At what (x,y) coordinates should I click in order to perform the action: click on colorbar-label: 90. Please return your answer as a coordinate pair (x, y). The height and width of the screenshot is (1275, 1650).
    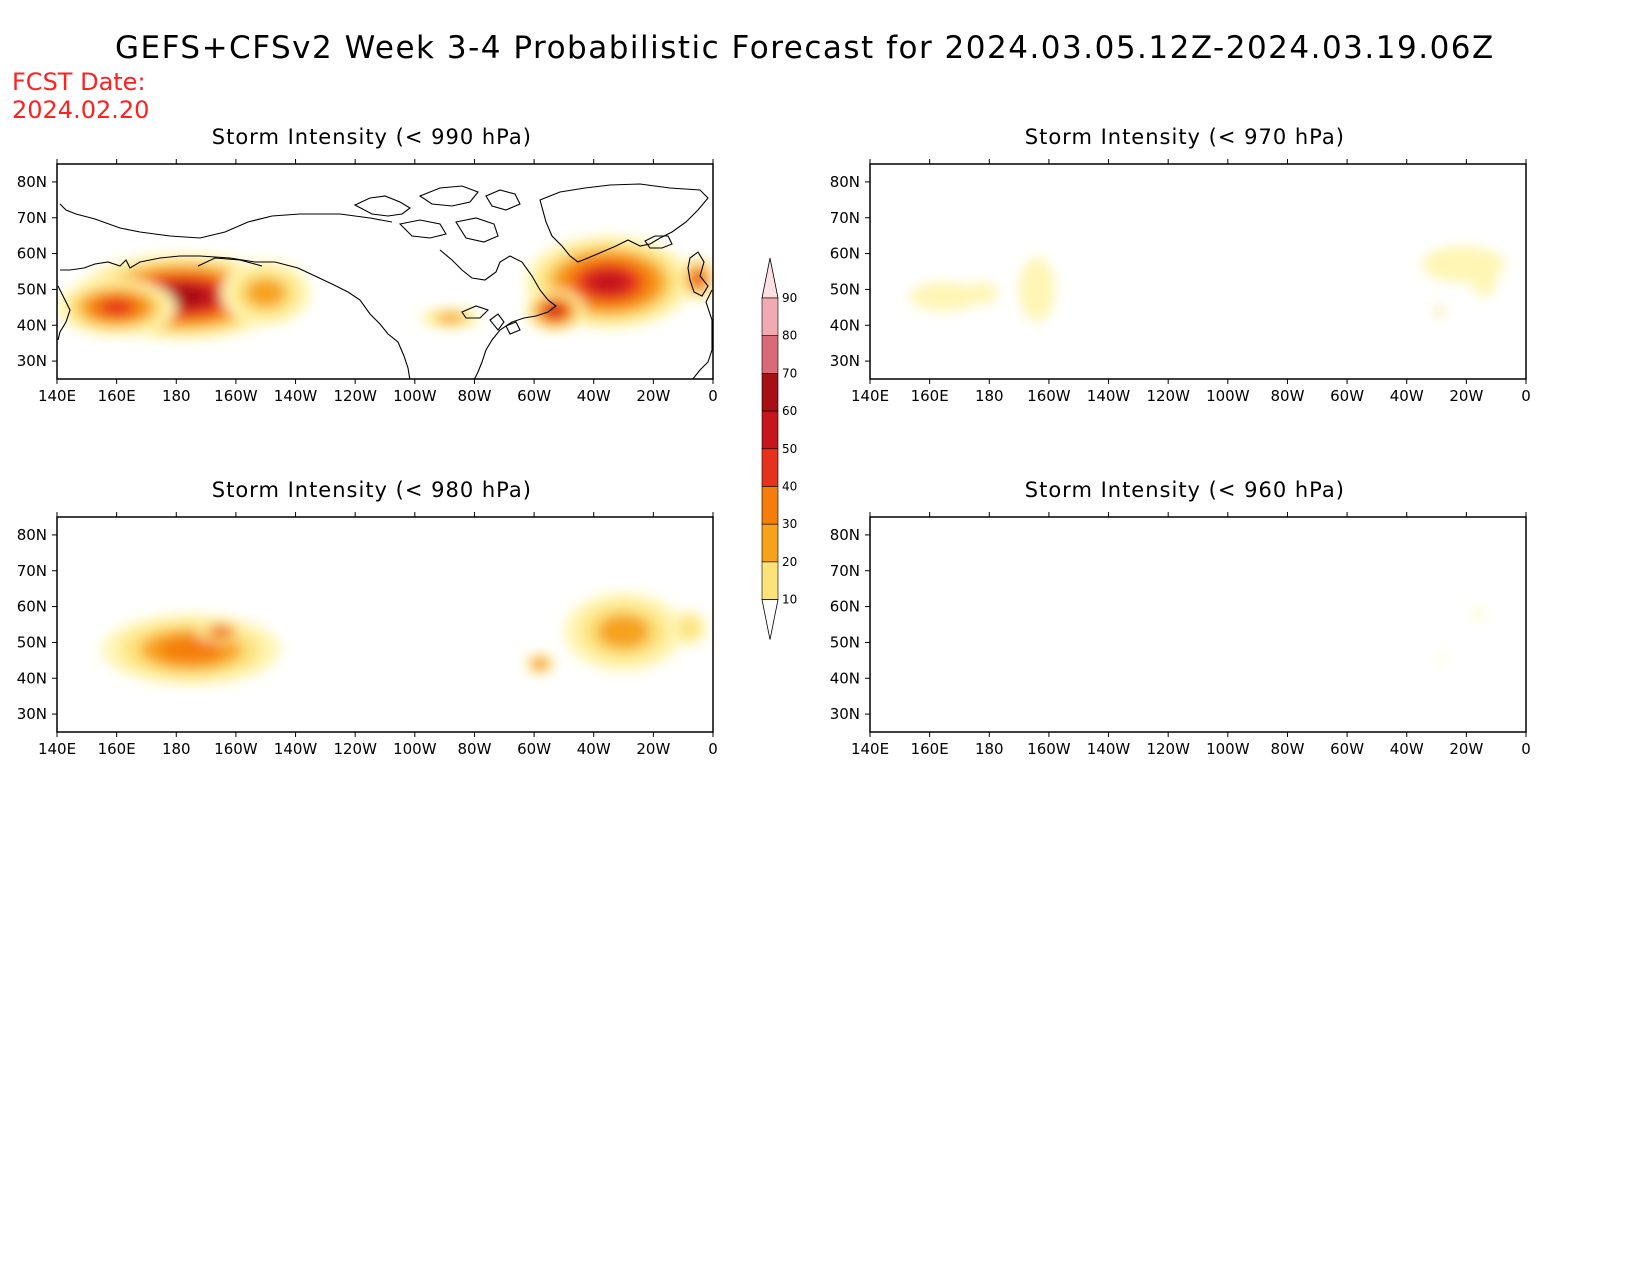
    Looking at the image, I should click on (789, 298).